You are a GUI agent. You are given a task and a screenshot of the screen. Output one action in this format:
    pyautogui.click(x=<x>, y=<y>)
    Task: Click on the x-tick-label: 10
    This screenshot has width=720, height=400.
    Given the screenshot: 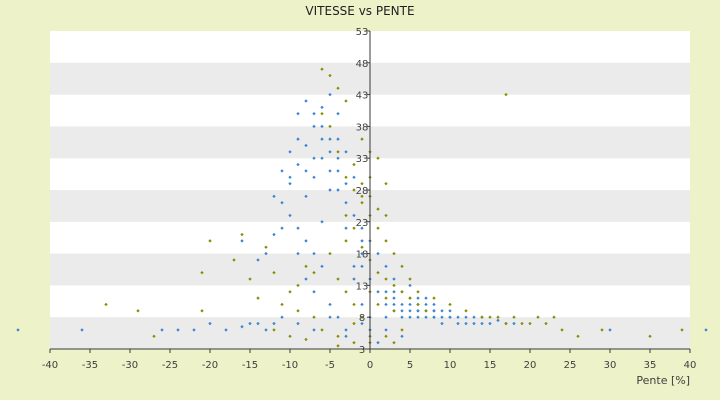 What is the action you would take?
    pyautogui.click(x=450, y=365)
    